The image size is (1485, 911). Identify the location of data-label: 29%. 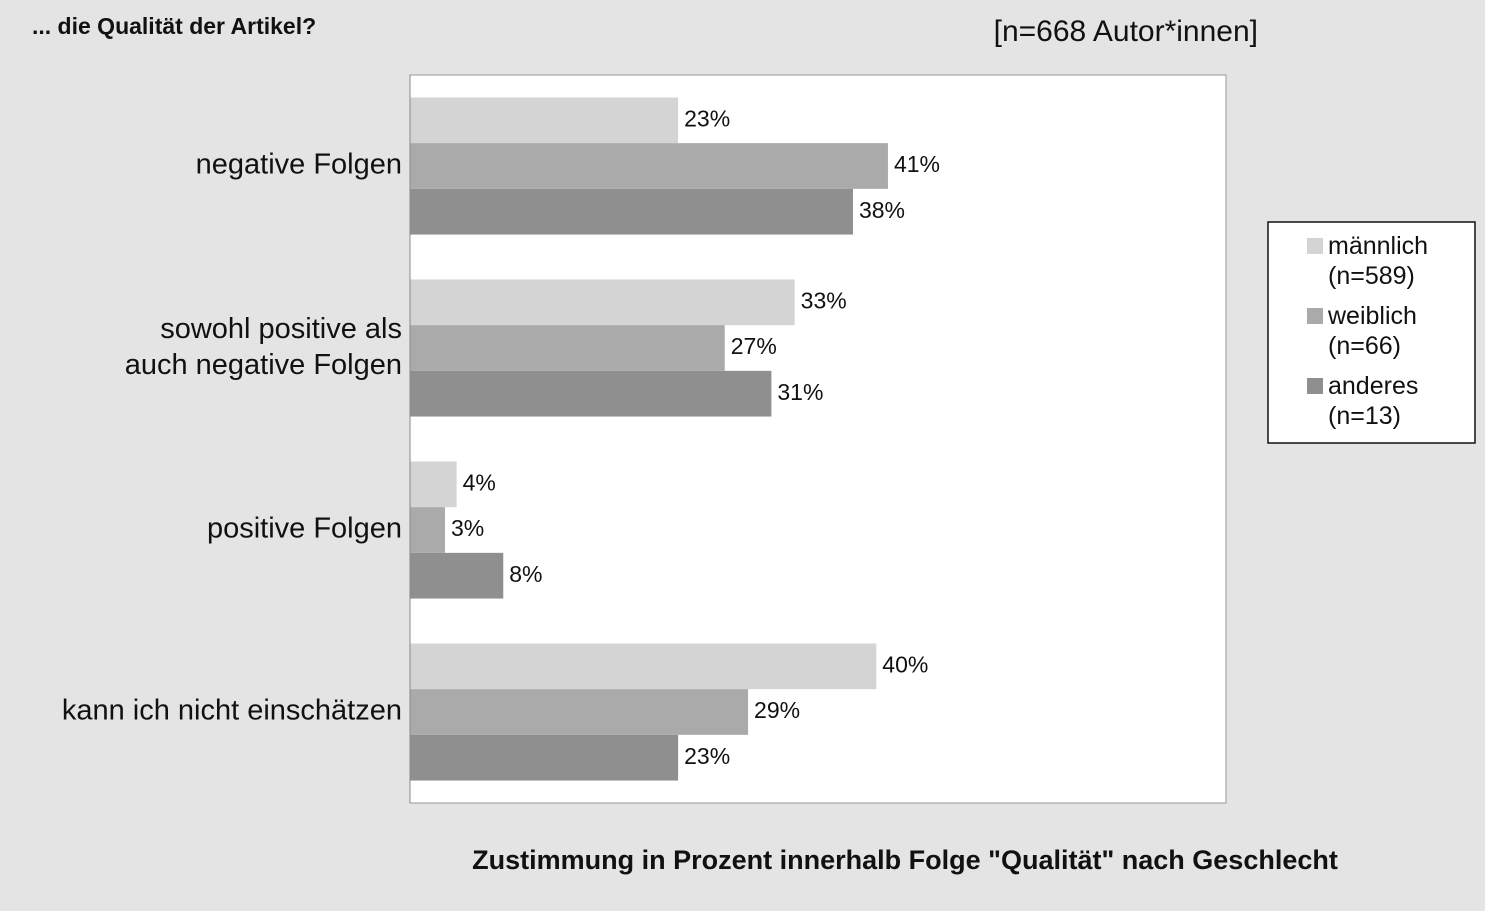
(777, 710).